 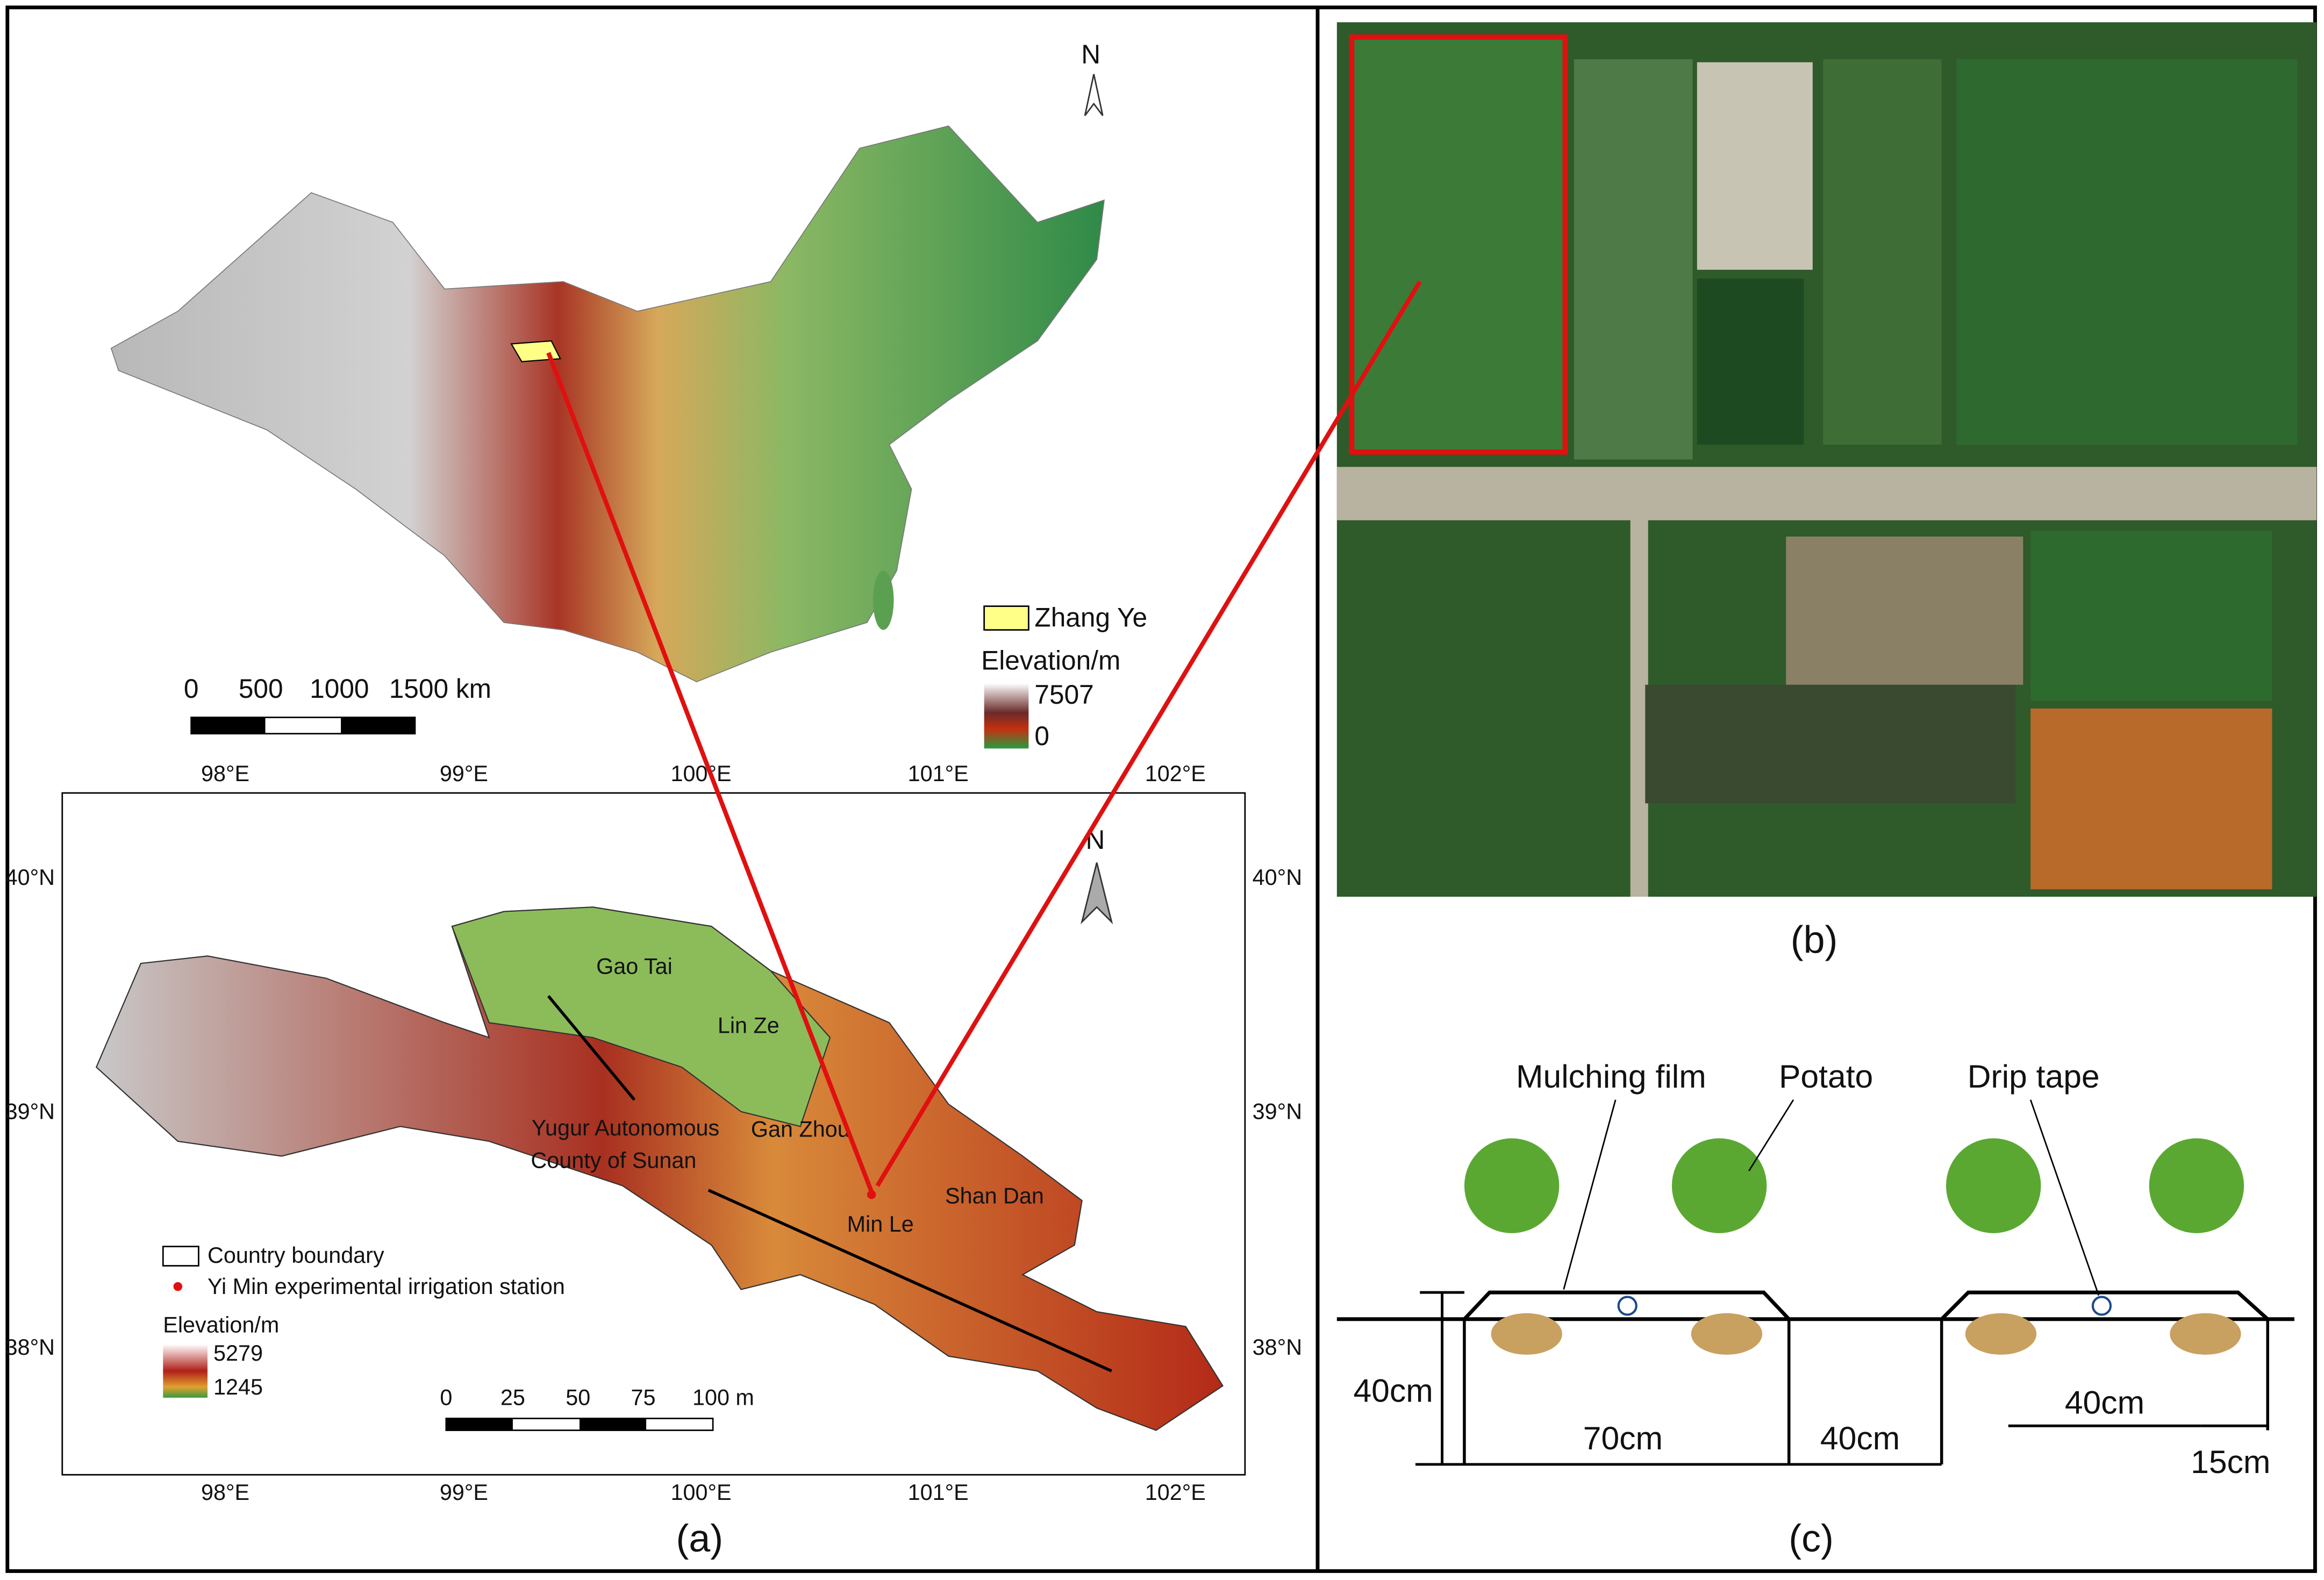 What do you see at coordinates (625, 1128) in the screenshot?
I see `region-label: Yugur Autonomous` at bounding box center [625, 1128].